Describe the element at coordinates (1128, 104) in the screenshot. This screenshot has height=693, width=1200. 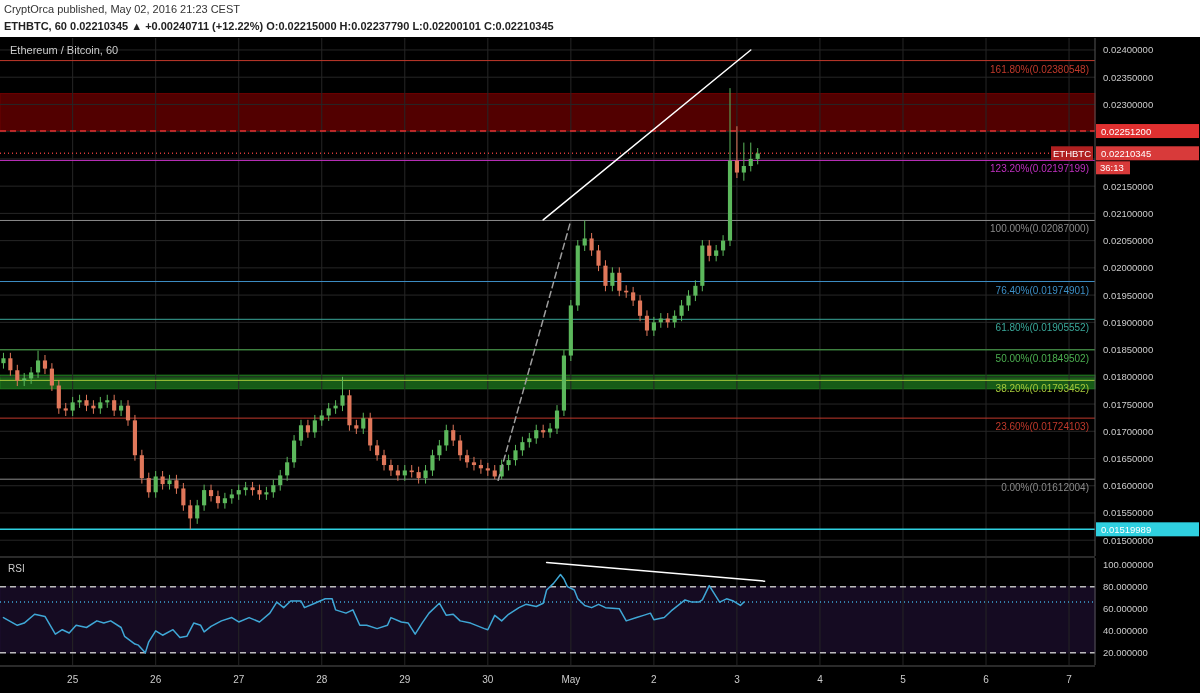
I see `y-tick-label: 0.02300000` at that location.